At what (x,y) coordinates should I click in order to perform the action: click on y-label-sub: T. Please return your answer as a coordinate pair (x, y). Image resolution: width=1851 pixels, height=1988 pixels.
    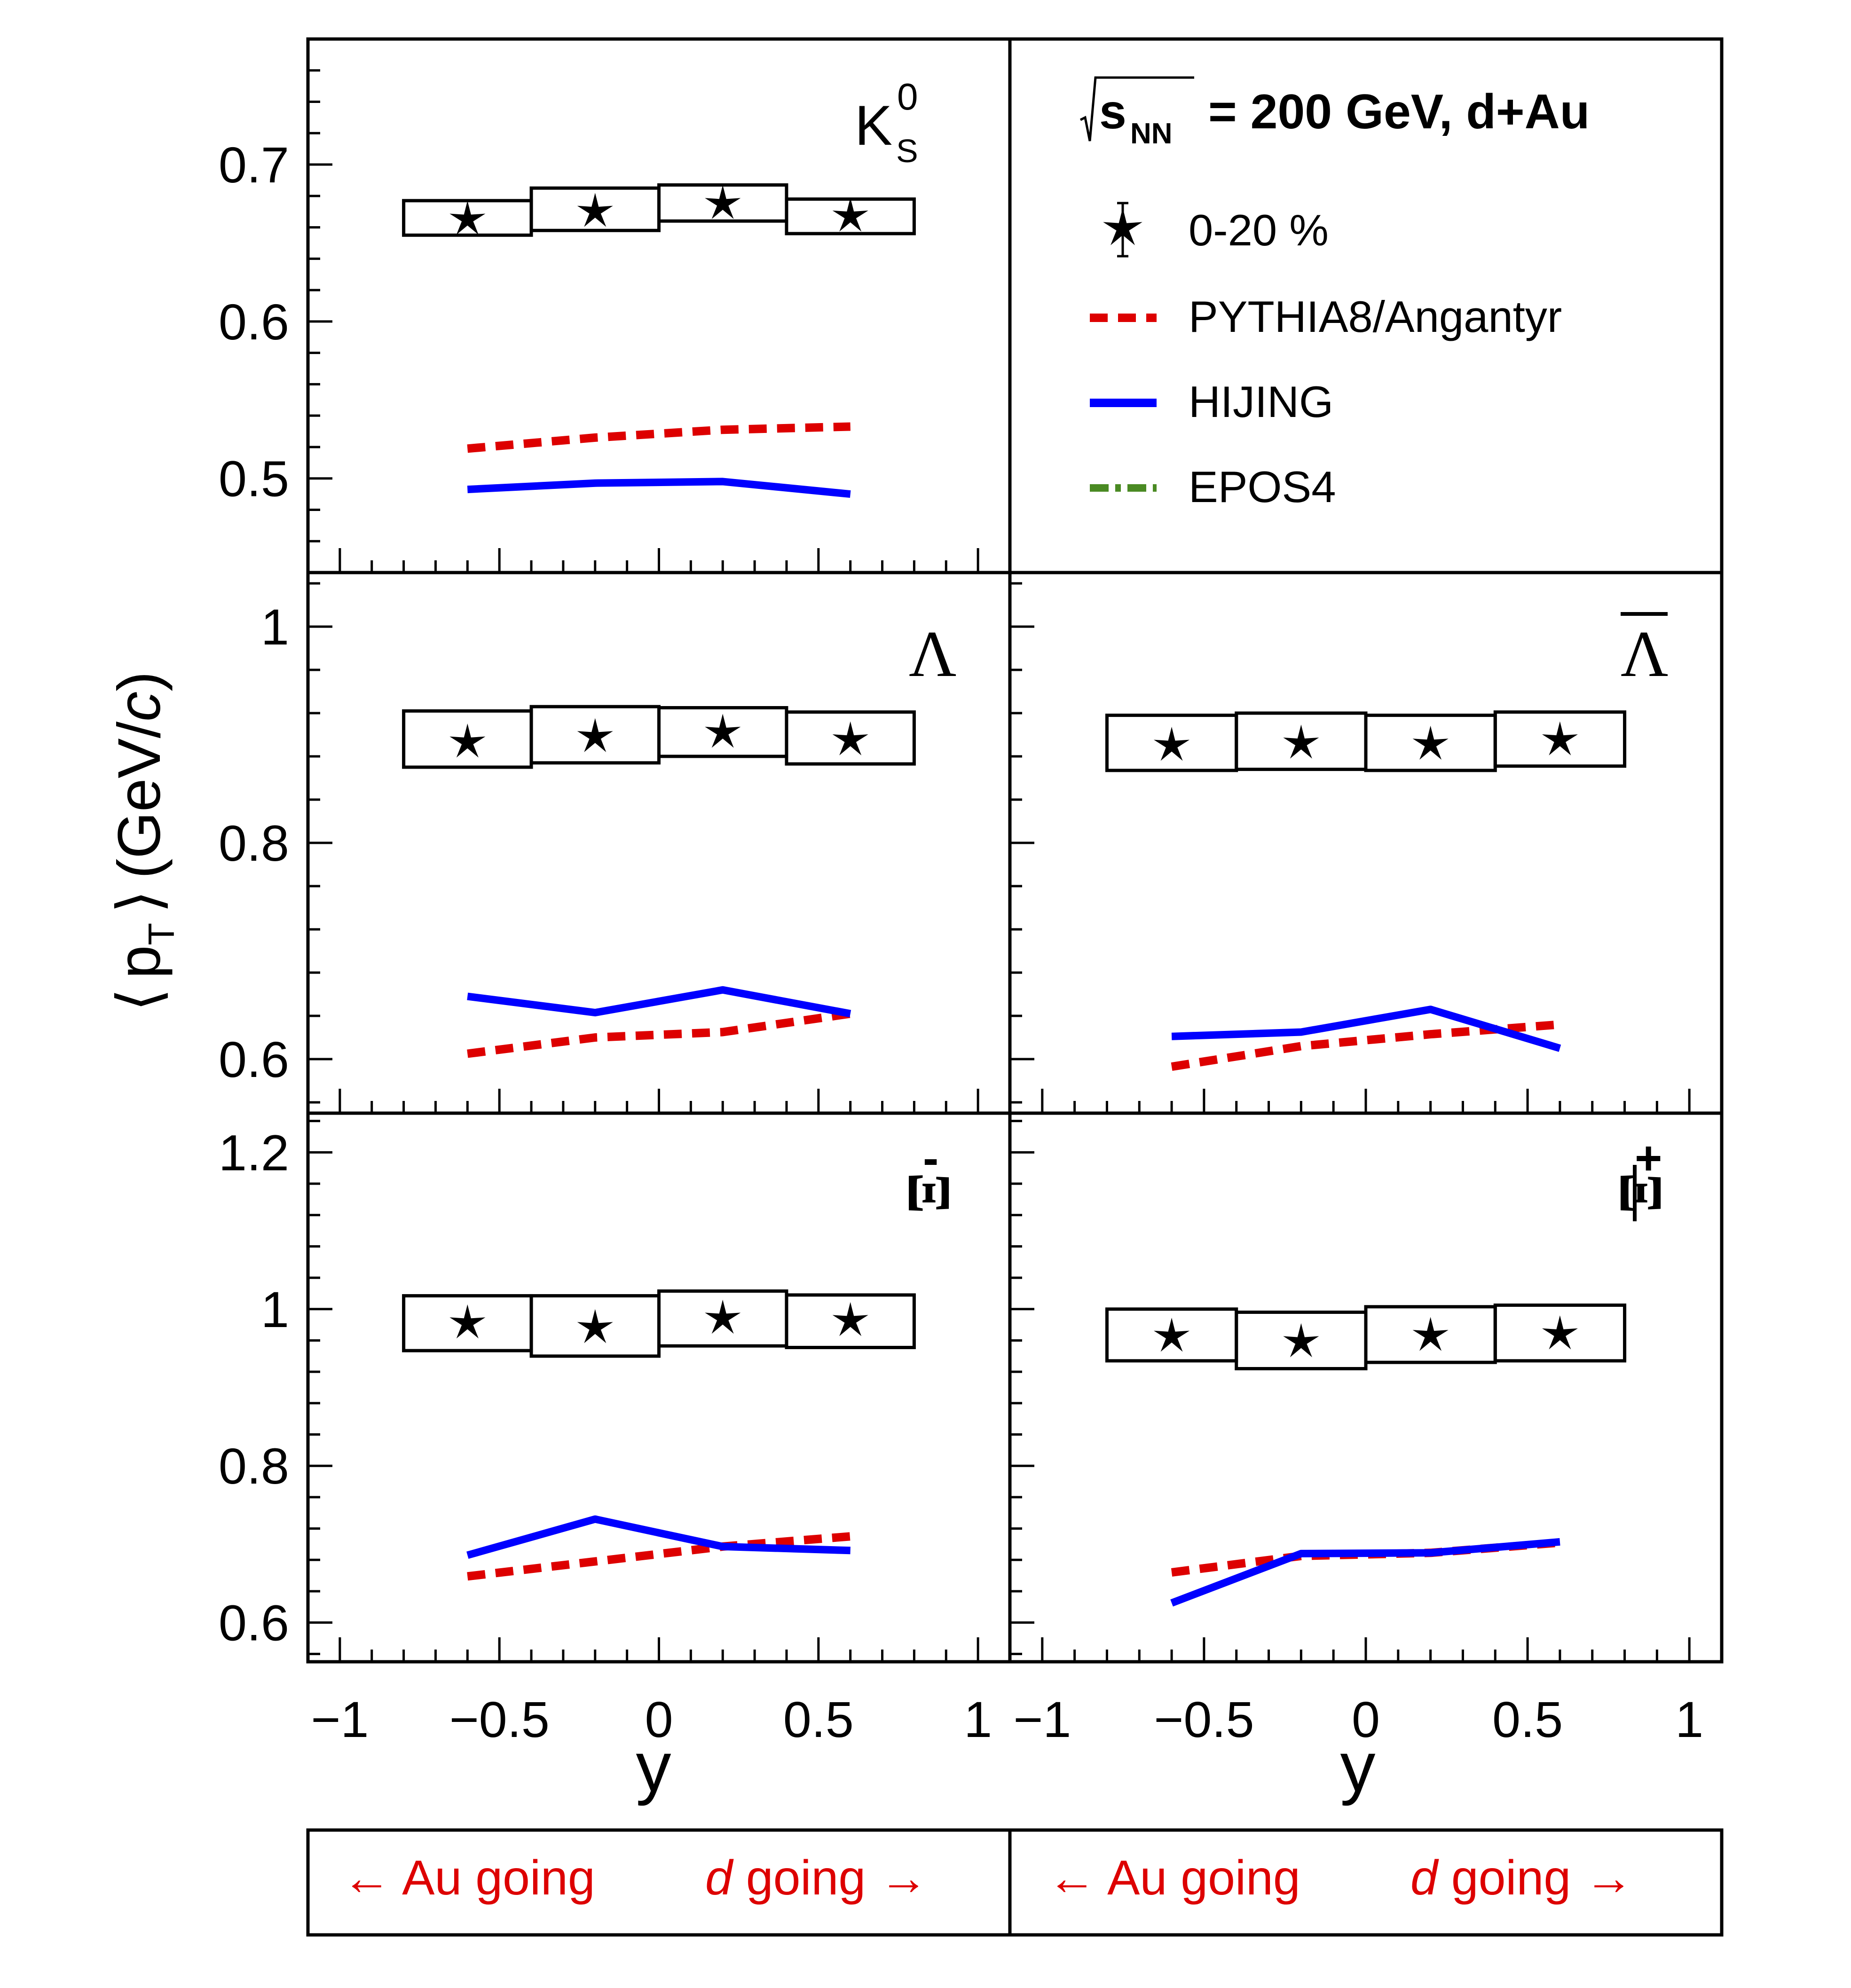
    Looking at the image, I should click on (162, 934).